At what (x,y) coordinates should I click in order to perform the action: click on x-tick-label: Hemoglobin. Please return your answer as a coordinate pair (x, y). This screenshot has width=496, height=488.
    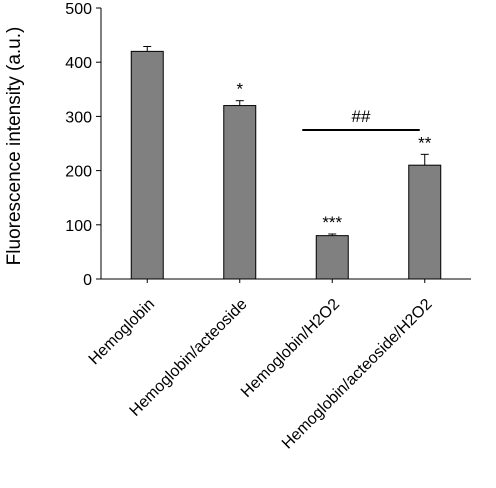
    Looking at the image, I should click on (122, 332).